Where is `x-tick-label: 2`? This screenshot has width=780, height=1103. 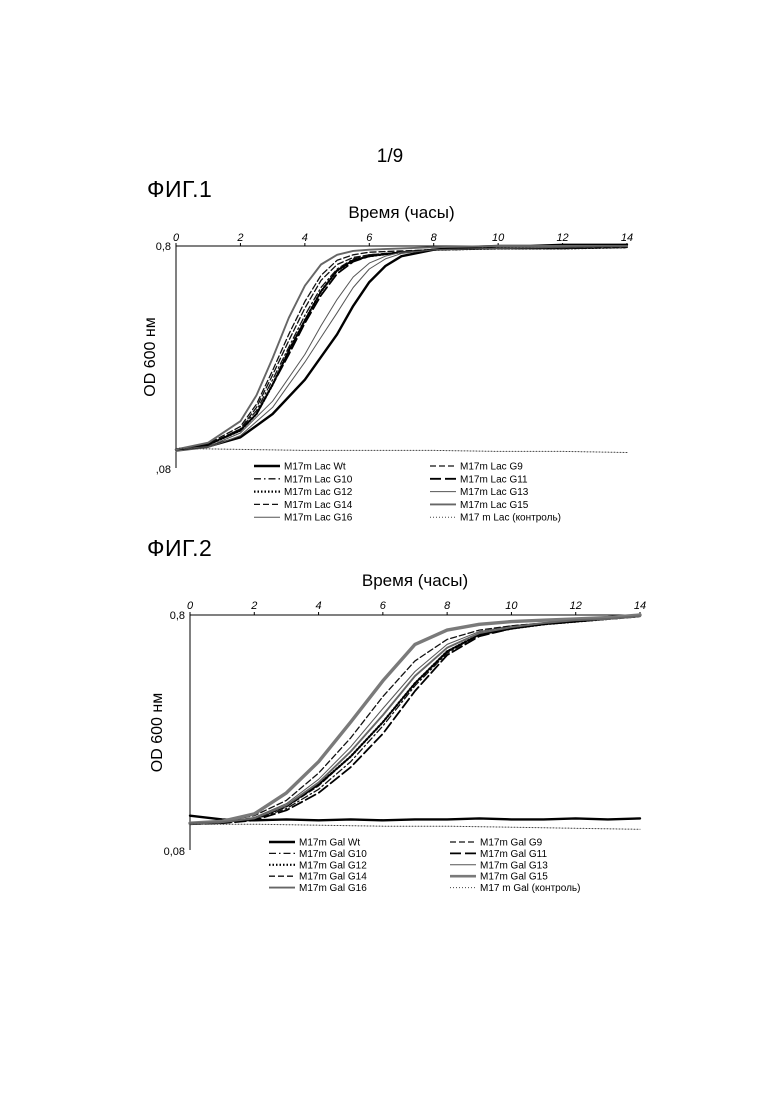
x-tick-label: 2 is located at coordinates (253, 606).